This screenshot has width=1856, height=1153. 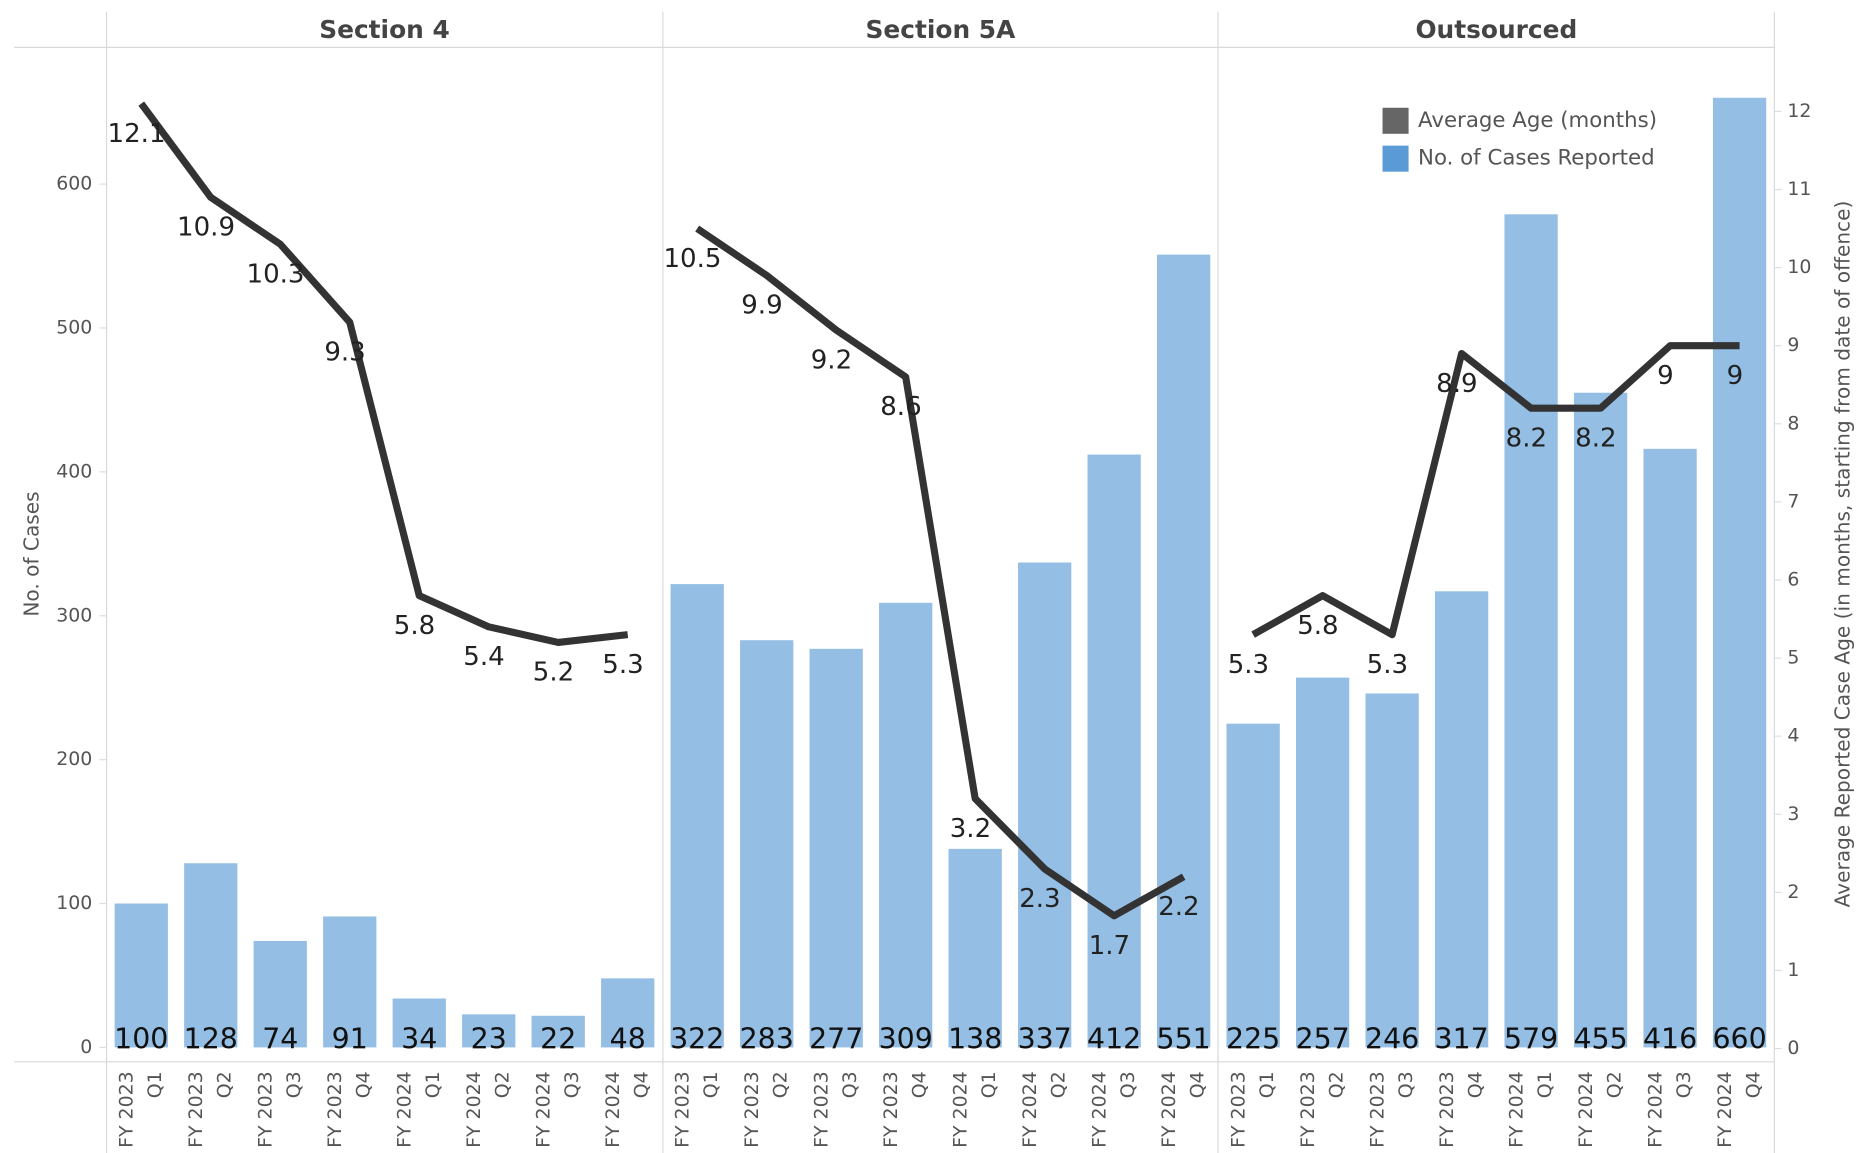 I want to click on bar-value-label: 283, so click(x=767, y=1039).